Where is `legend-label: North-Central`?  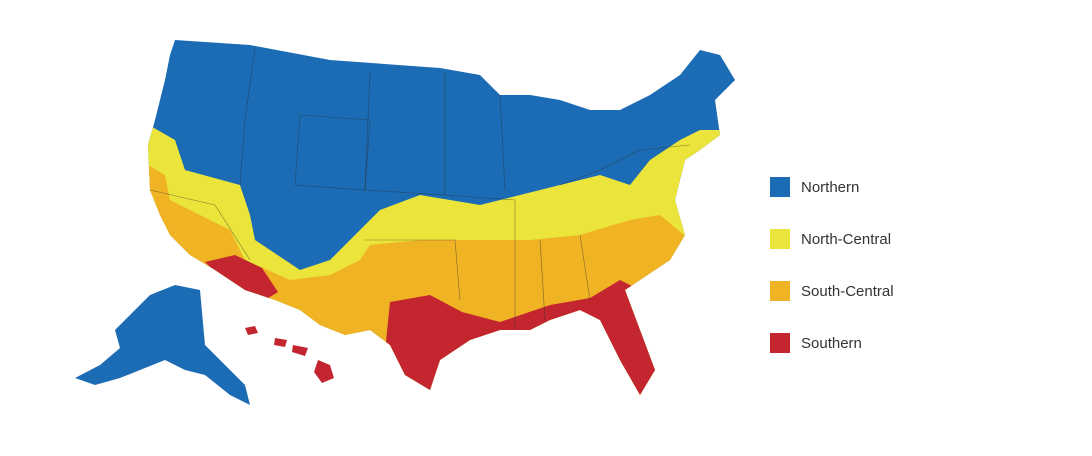
legend-label: North-Central is located at coordinates (846, 239).